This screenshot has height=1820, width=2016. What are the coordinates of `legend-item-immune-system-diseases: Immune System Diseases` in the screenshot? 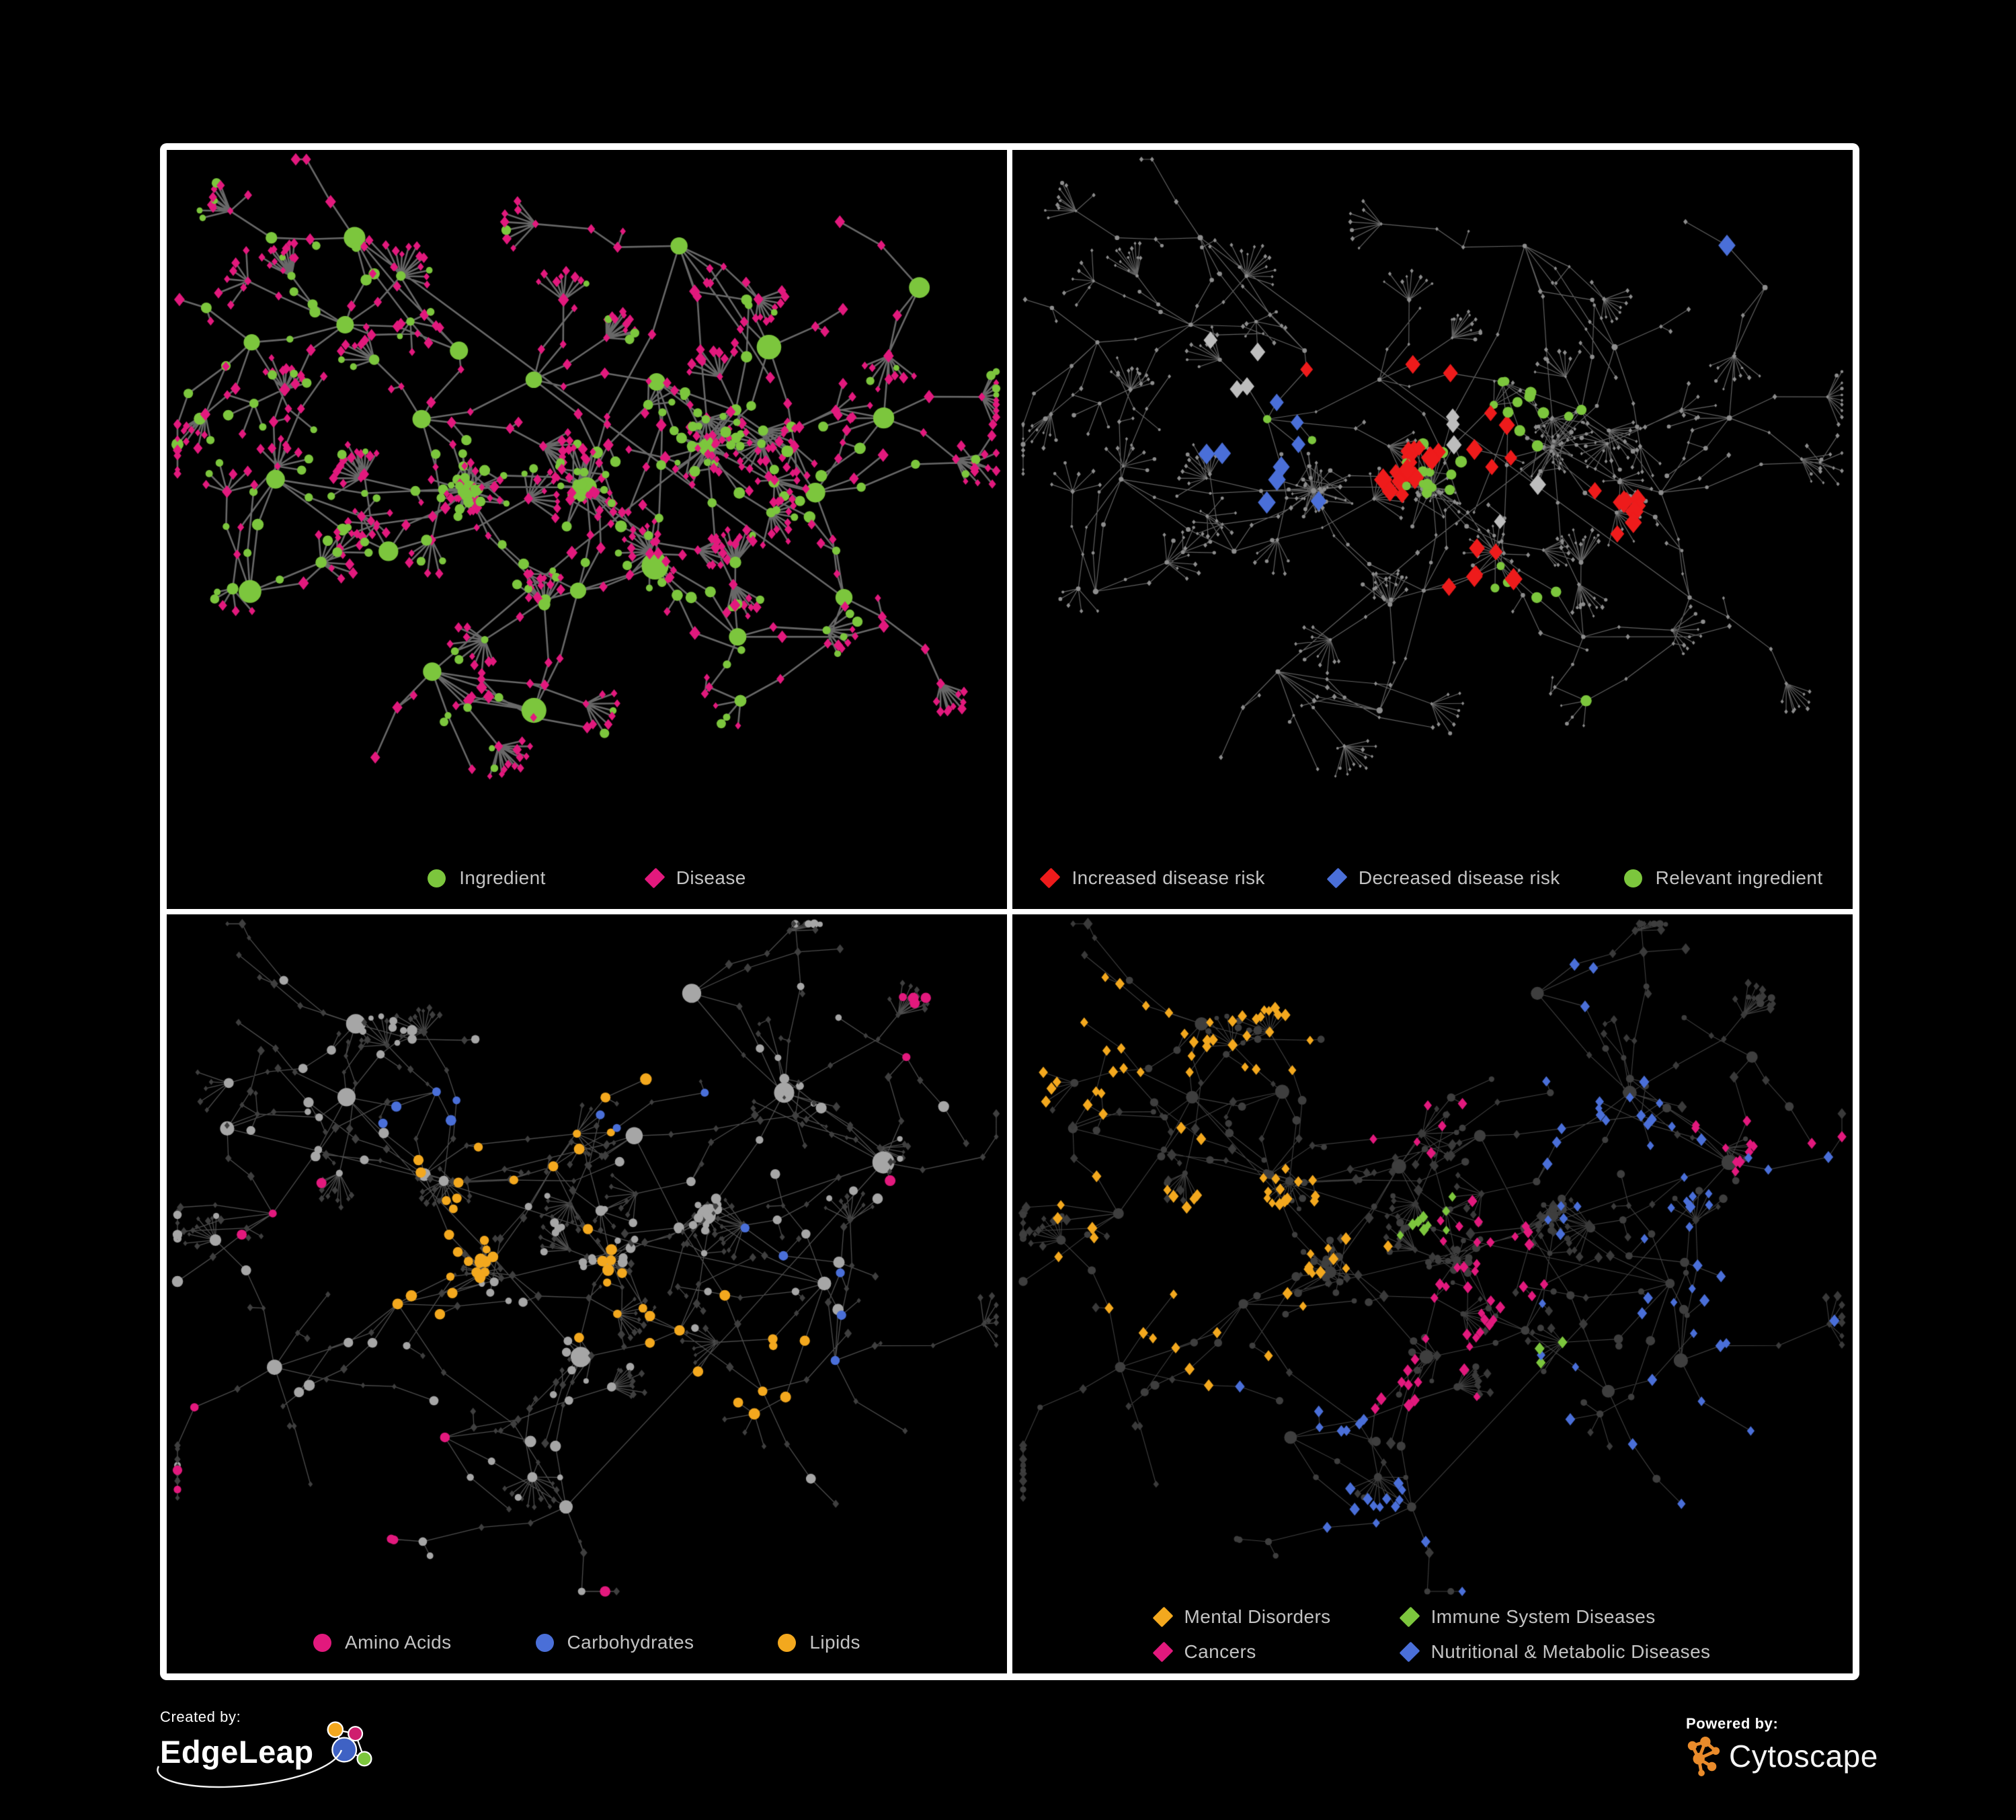 It's located at (1527, 1617).